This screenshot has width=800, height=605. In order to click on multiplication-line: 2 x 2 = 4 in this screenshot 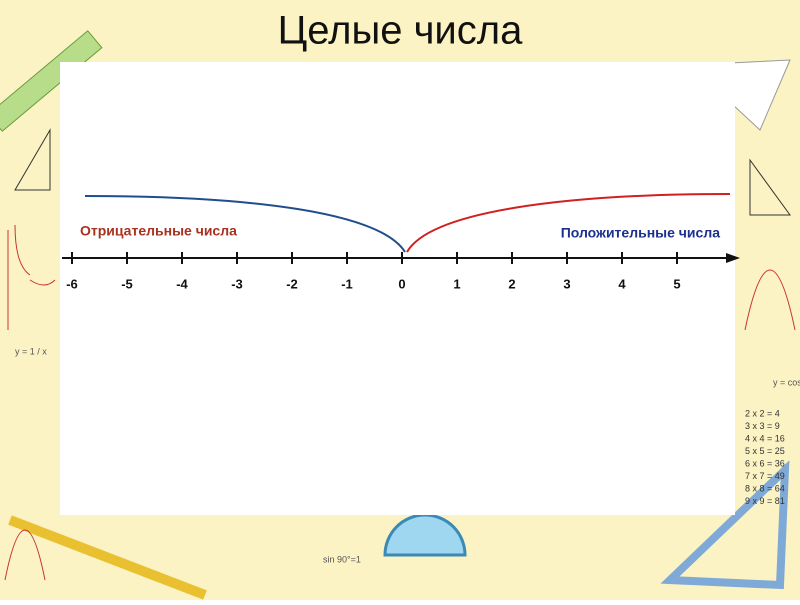, I will do `click(762, 413)`.